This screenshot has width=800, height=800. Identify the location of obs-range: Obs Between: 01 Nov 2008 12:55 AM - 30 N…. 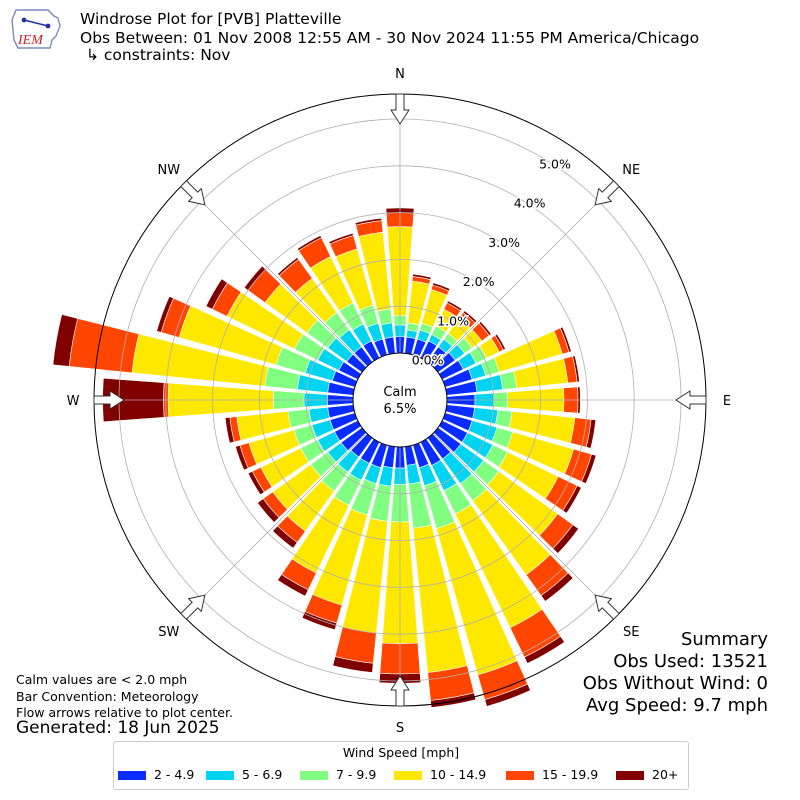
(390, 38).